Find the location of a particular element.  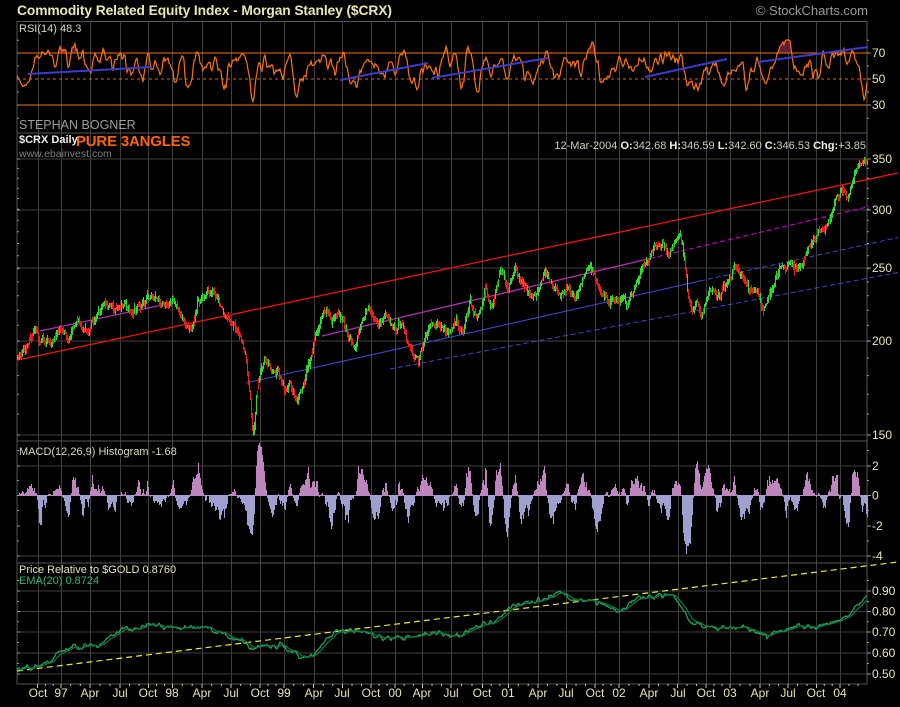

svg-text: -2 is located at coordinates (877, 526).